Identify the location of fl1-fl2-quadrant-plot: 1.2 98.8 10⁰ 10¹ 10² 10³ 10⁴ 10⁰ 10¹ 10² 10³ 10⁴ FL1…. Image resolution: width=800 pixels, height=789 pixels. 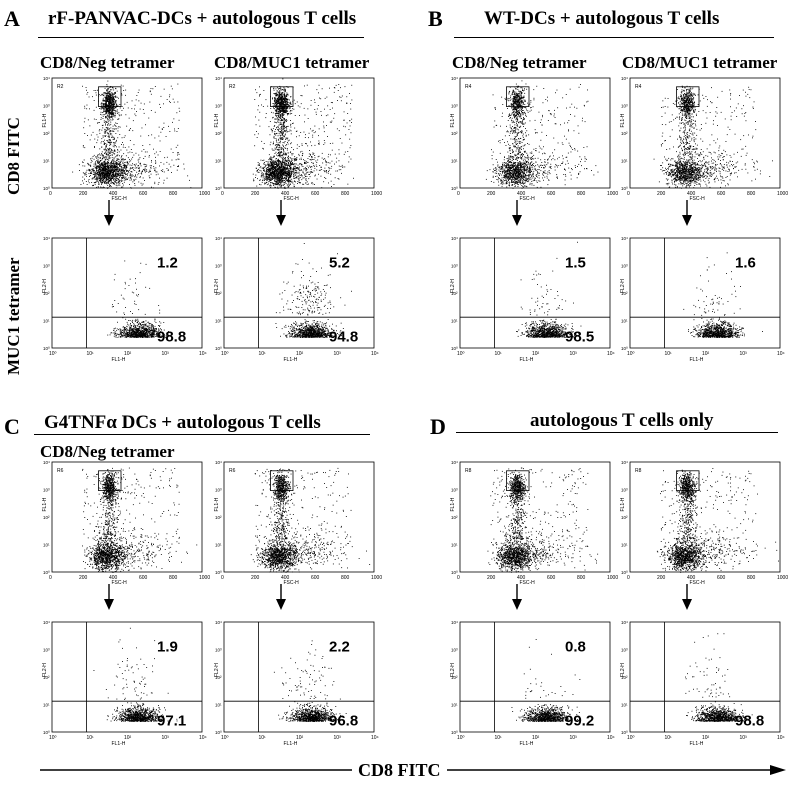
(124, 299).